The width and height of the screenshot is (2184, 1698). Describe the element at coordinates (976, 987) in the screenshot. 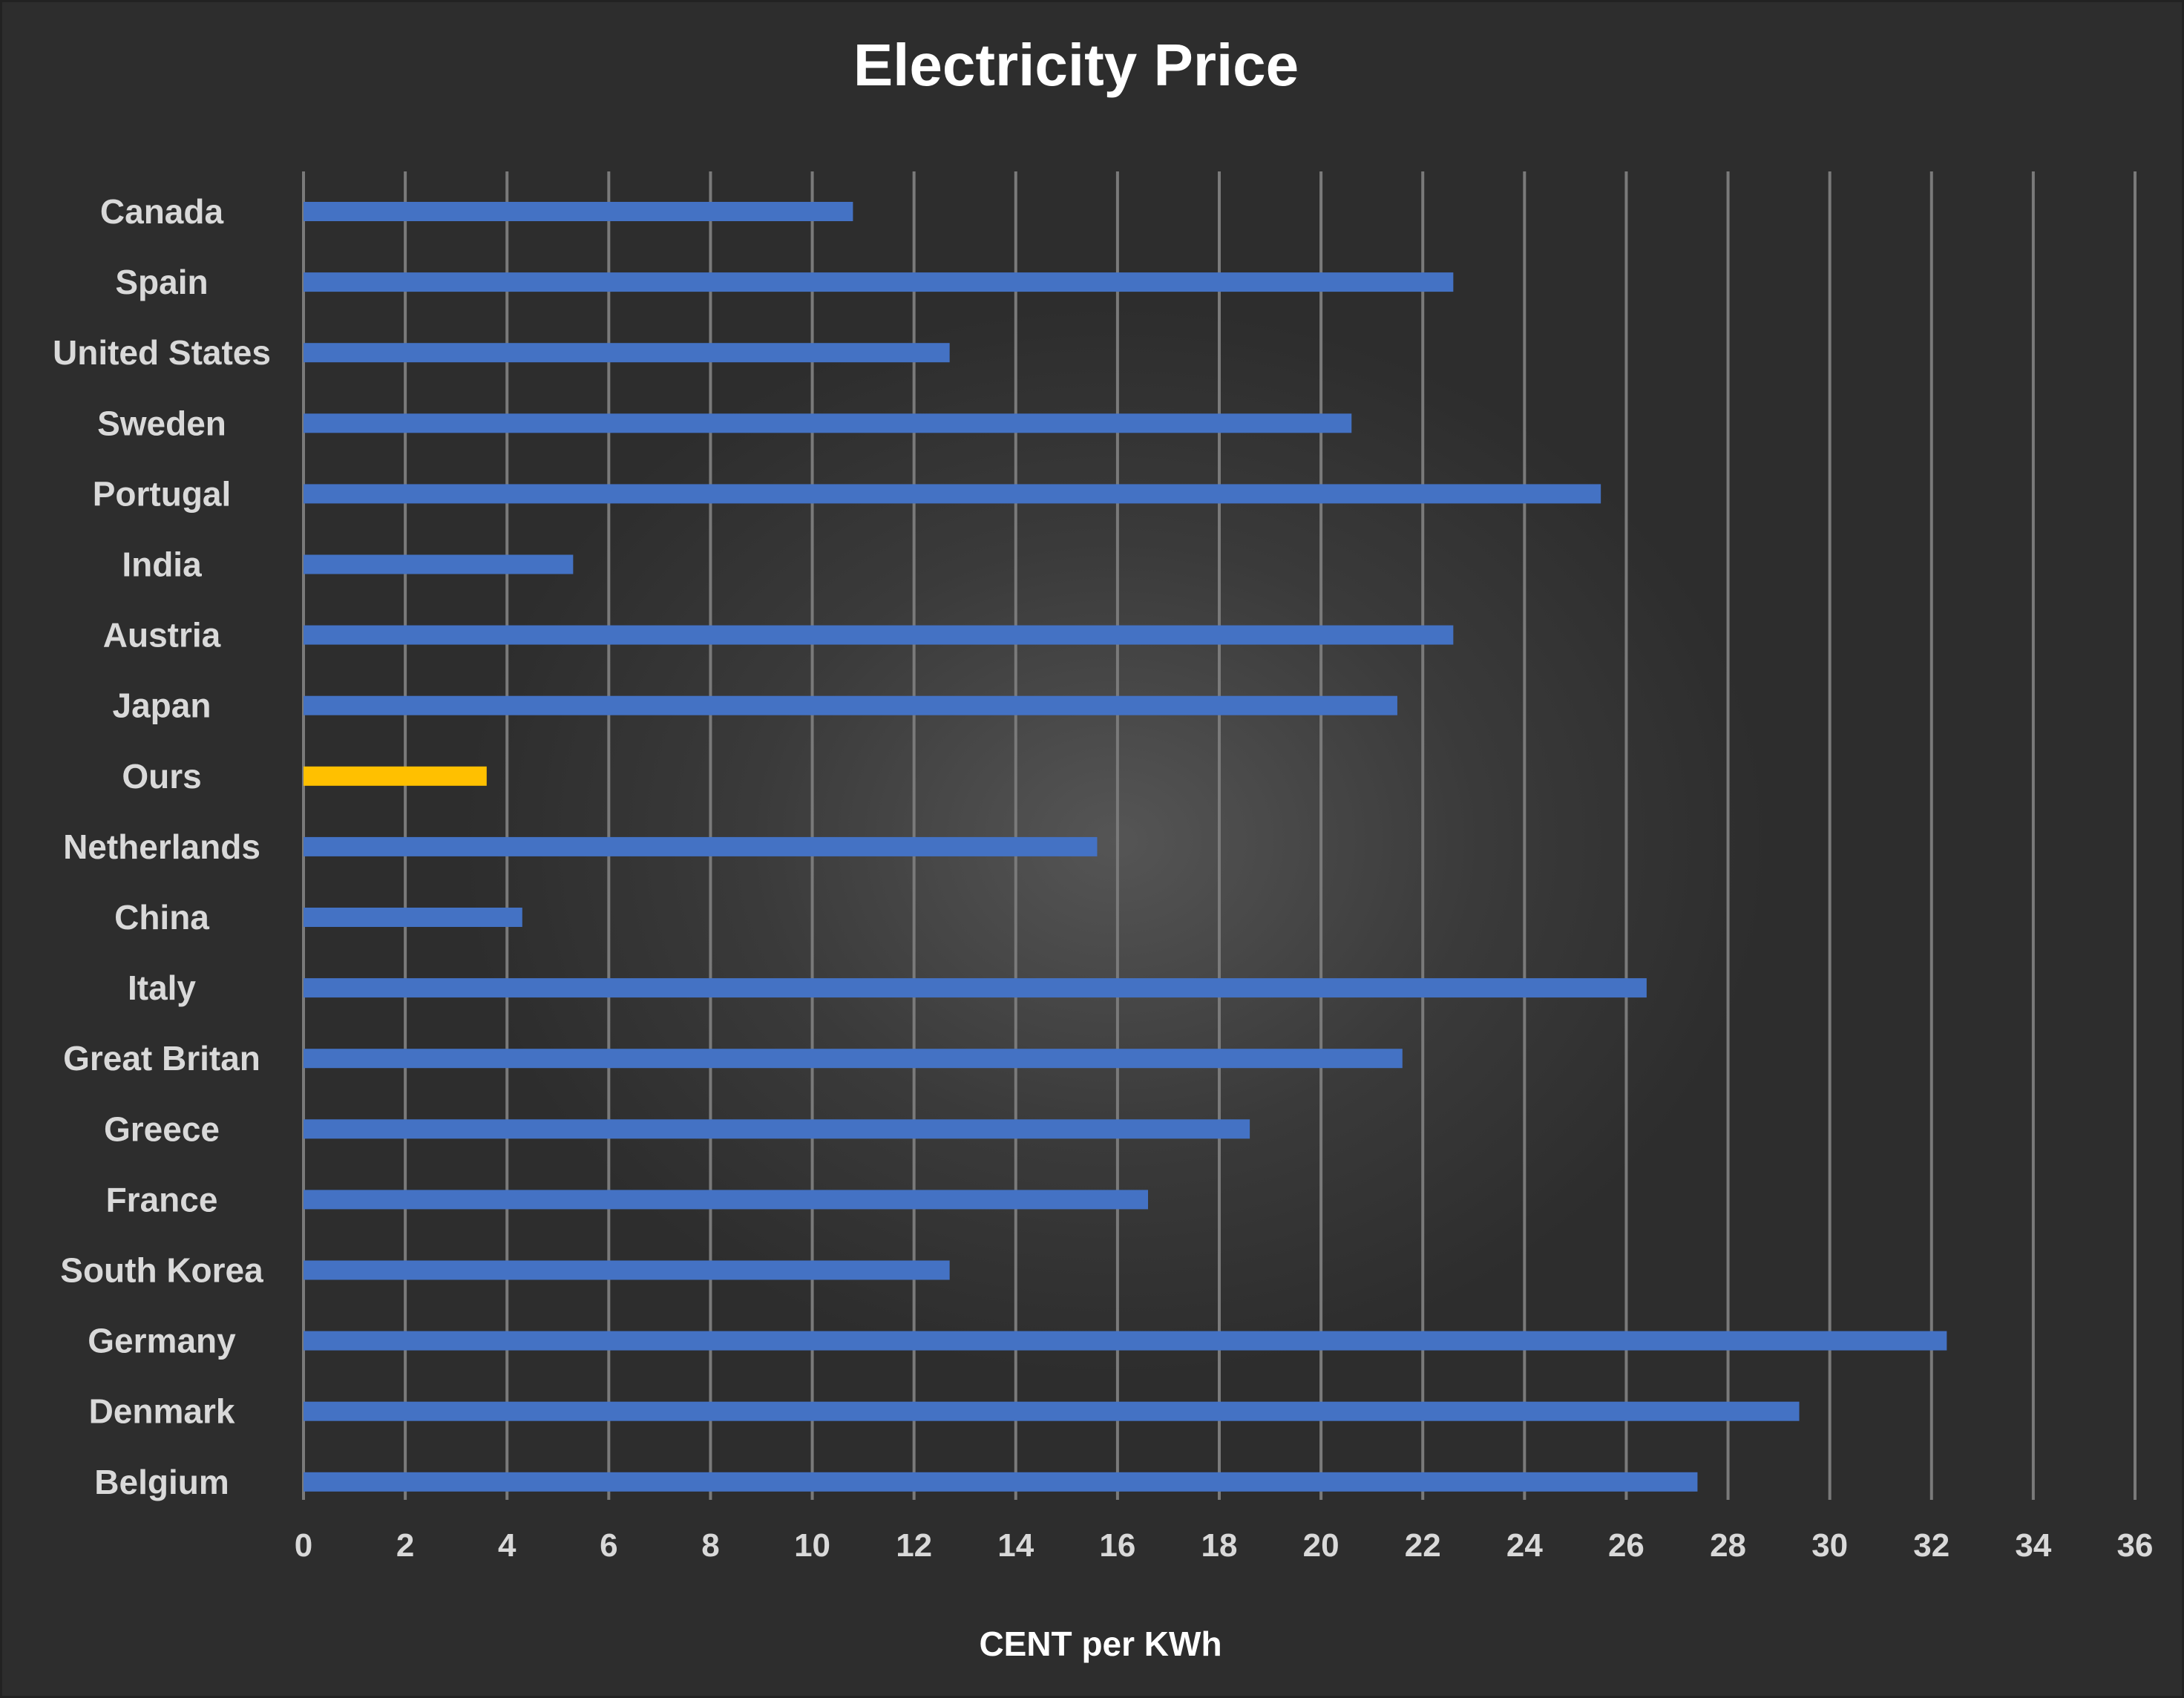

I see `bar-italy` at that location.